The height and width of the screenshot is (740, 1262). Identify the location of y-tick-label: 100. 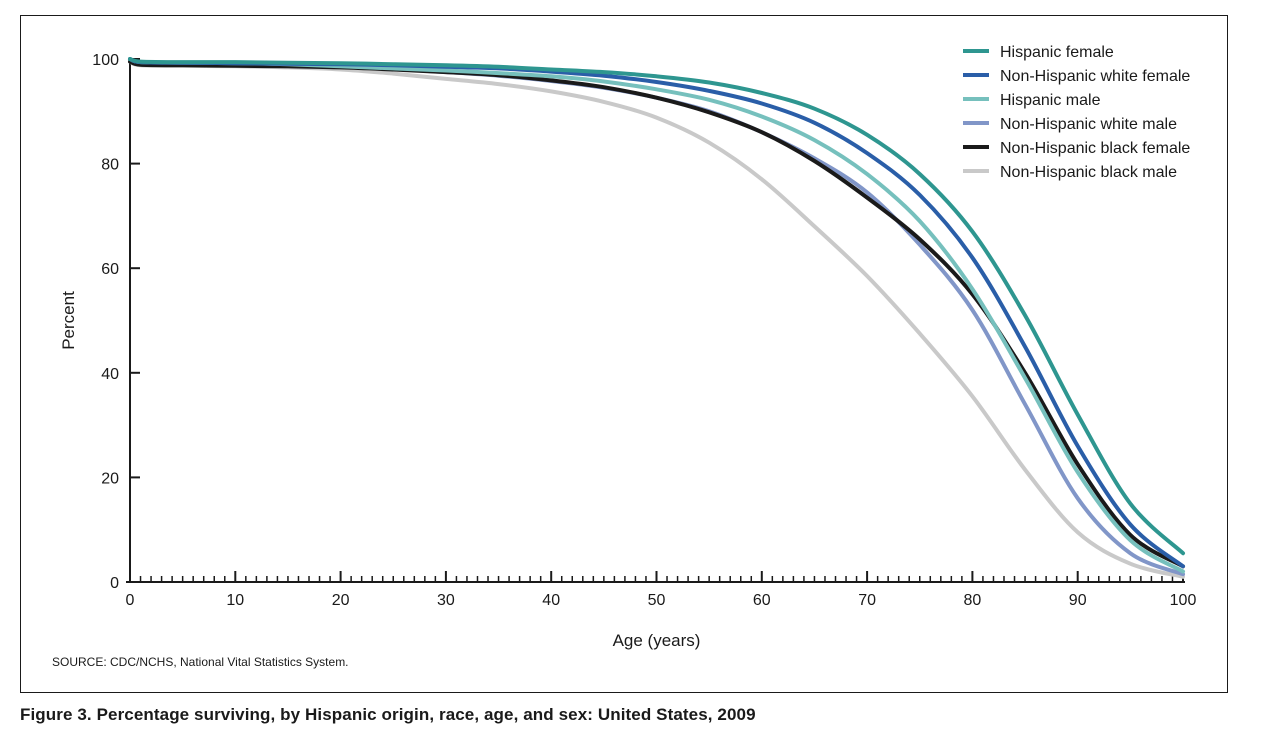
(105, 60).